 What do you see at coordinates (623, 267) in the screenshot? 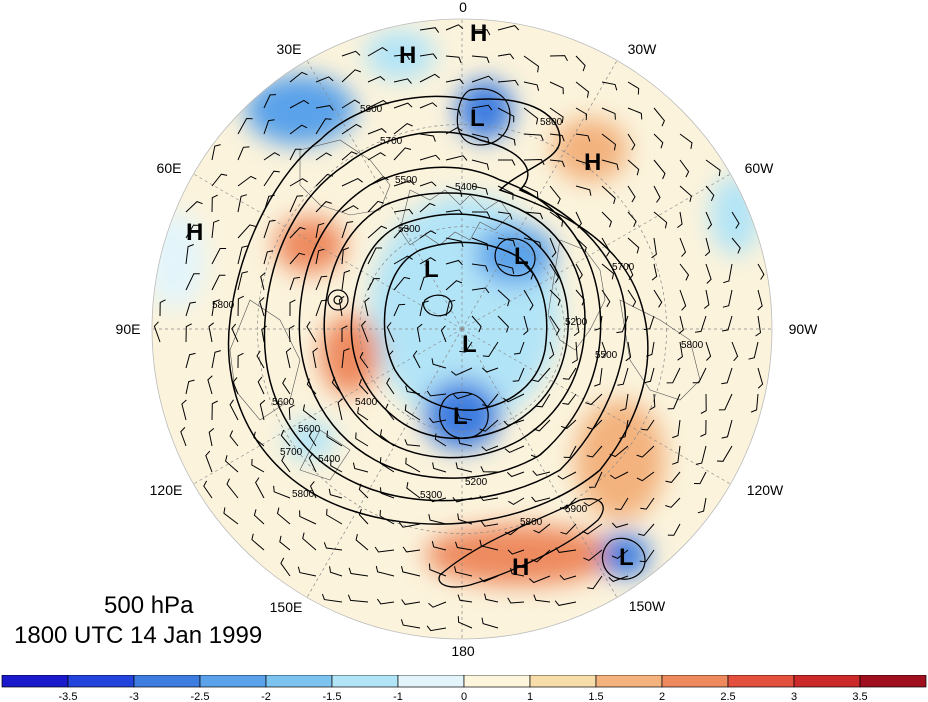
I see `contour-label: 5700` at bounding box center [623, 267].